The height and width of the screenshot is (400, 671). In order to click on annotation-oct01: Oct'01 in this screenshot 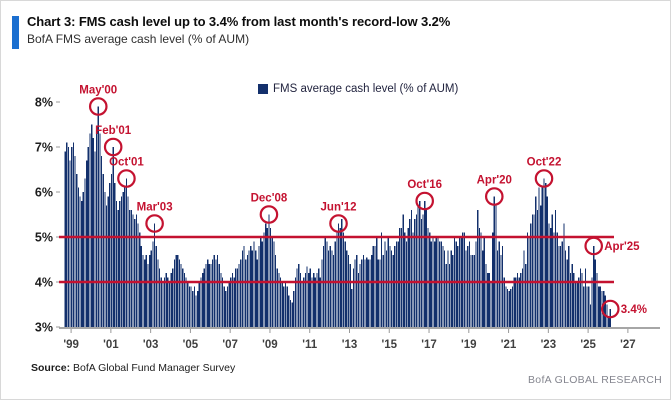, I will do `click(126, 172)`.